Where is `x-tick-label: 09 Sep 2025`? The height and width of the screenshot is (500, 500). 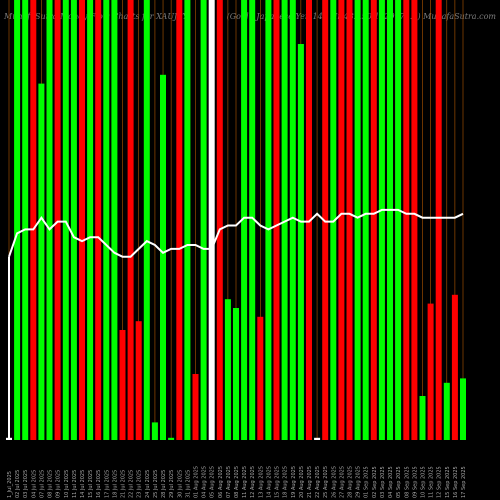
x-tick-label: 09 Sep 2025 is located at coordinates (415, 482).